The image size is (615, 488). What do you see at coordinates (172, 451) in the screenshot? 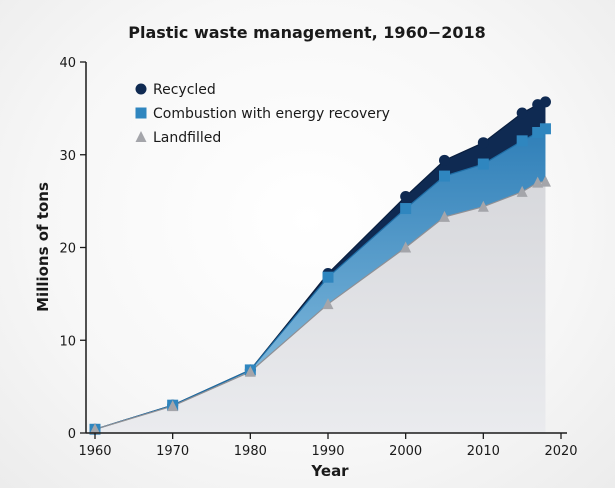
I see `x-tick-label-1970: 1970` at bounding box center [172, 451].